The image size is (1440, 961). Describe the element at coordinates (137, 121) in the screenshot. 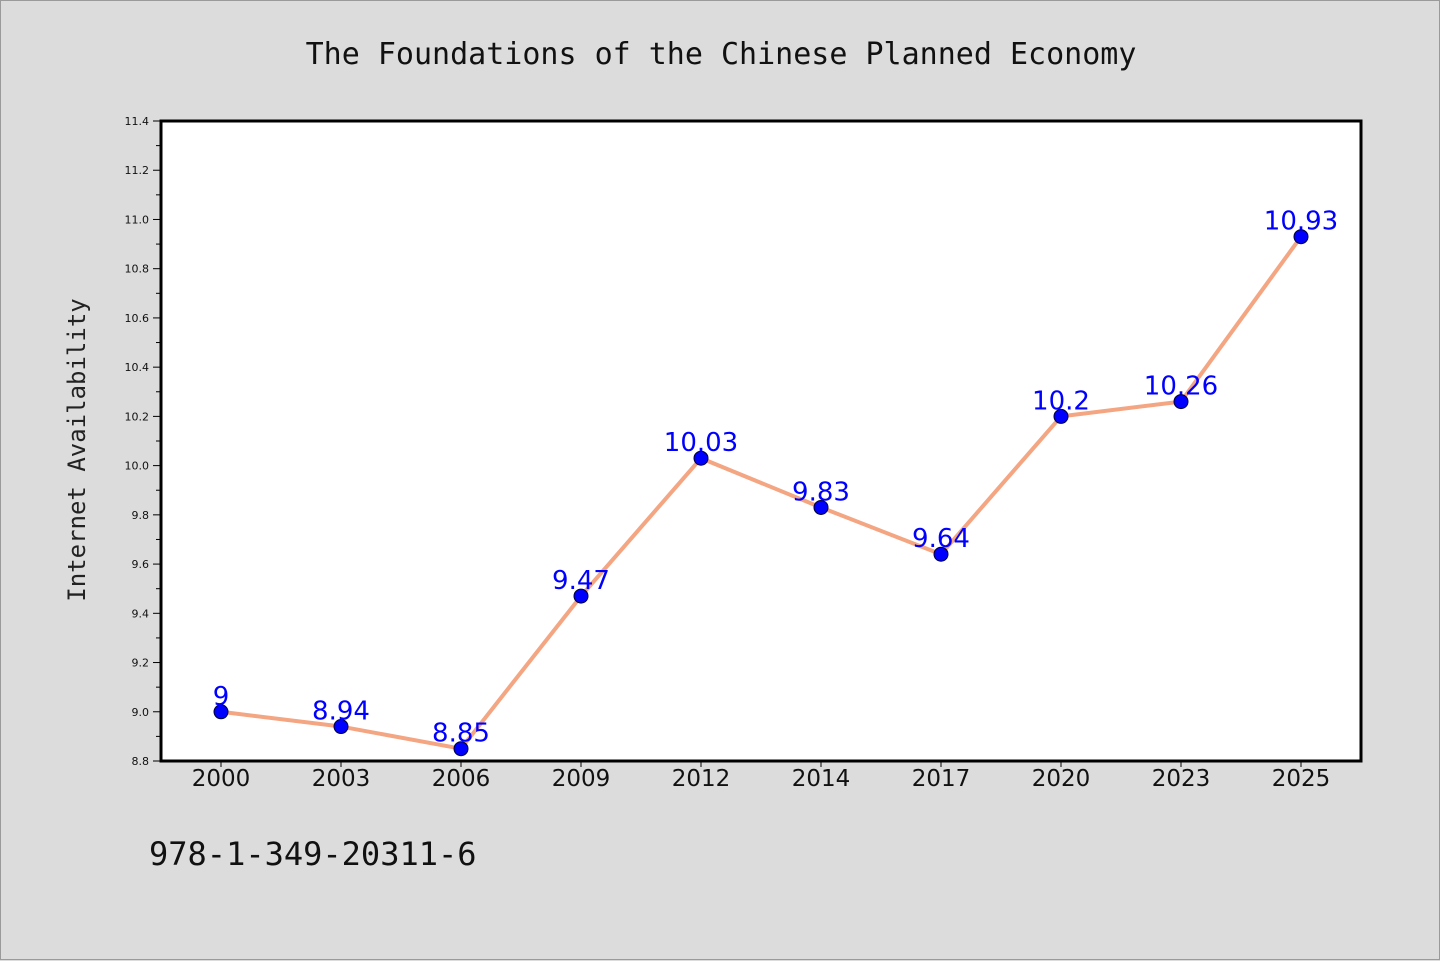

I see `y-tick-label: 11.4` at that location.